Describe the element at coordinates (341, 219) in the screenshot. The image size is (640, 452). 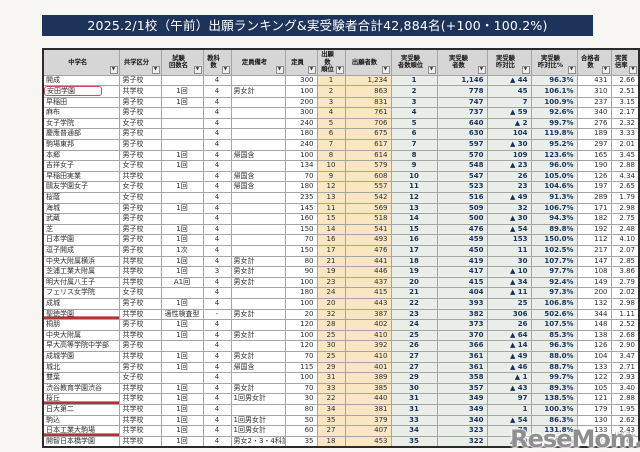
I see `table-row: 武蔵 男子校 4 160 15 518 14 500 ▲ 30 94.3% 182 2.75` at that location.